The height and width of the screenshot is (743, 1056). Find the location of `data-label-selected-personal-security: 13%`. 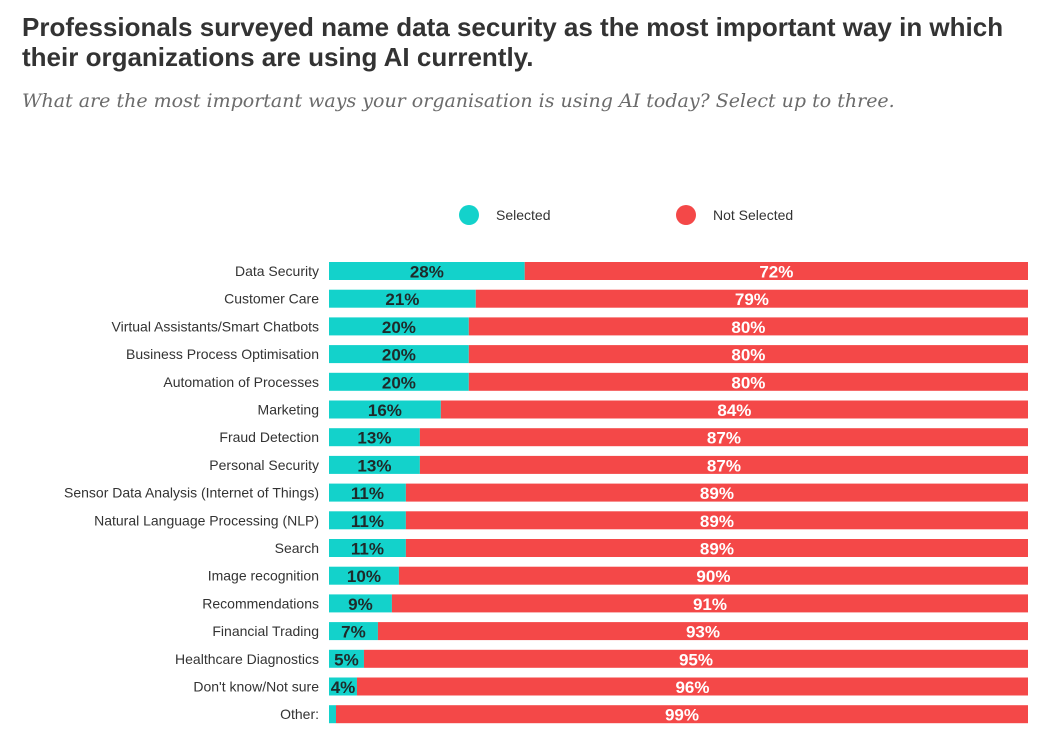

data-label-selected-personal-security: 13% is located at coordinates (374, 465).